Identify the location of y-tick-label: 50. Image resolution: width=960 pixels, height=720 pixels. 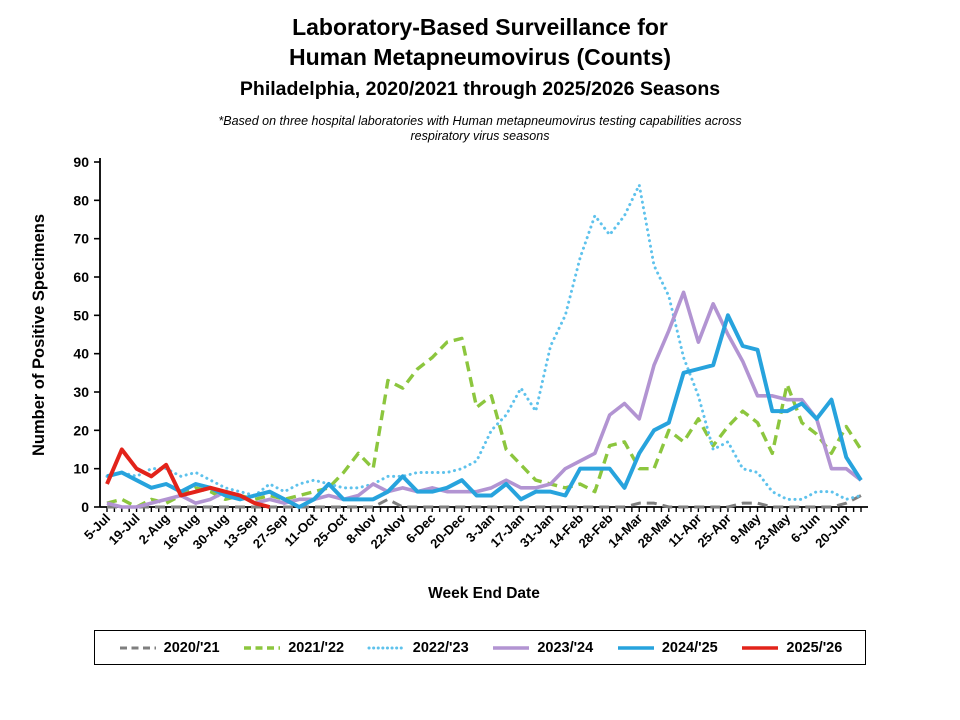
(81, 315).